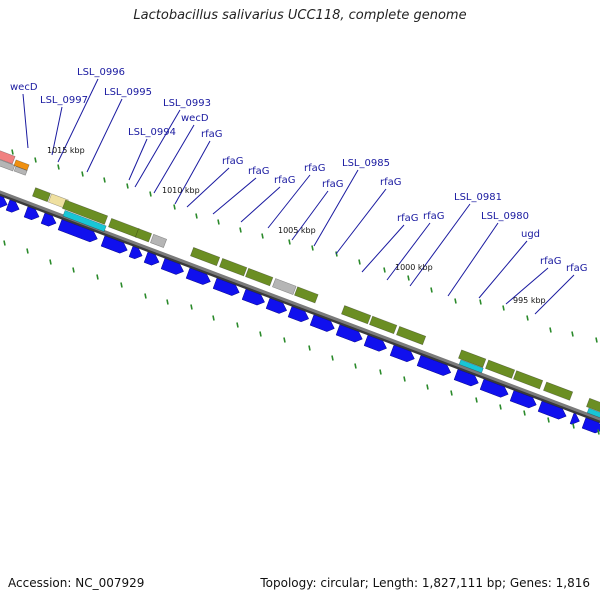  Describe the element at coordinates (530, 234) in the screenshot. I see `gene-label: ugd` at that location.